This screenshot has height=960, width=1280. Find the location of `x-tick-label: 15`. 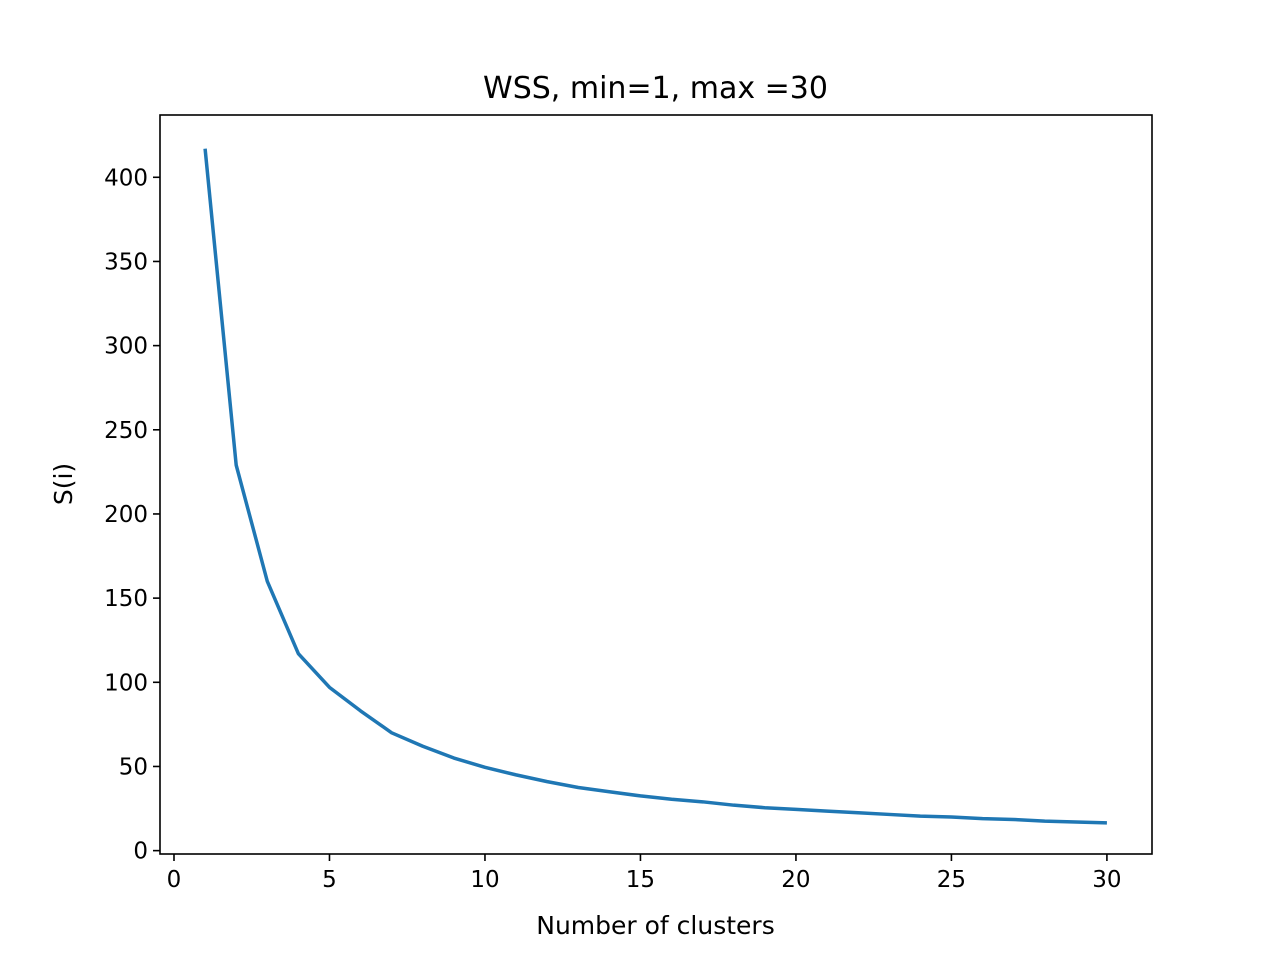

x-tick-label: 15 is located at coordinates (640, 880).